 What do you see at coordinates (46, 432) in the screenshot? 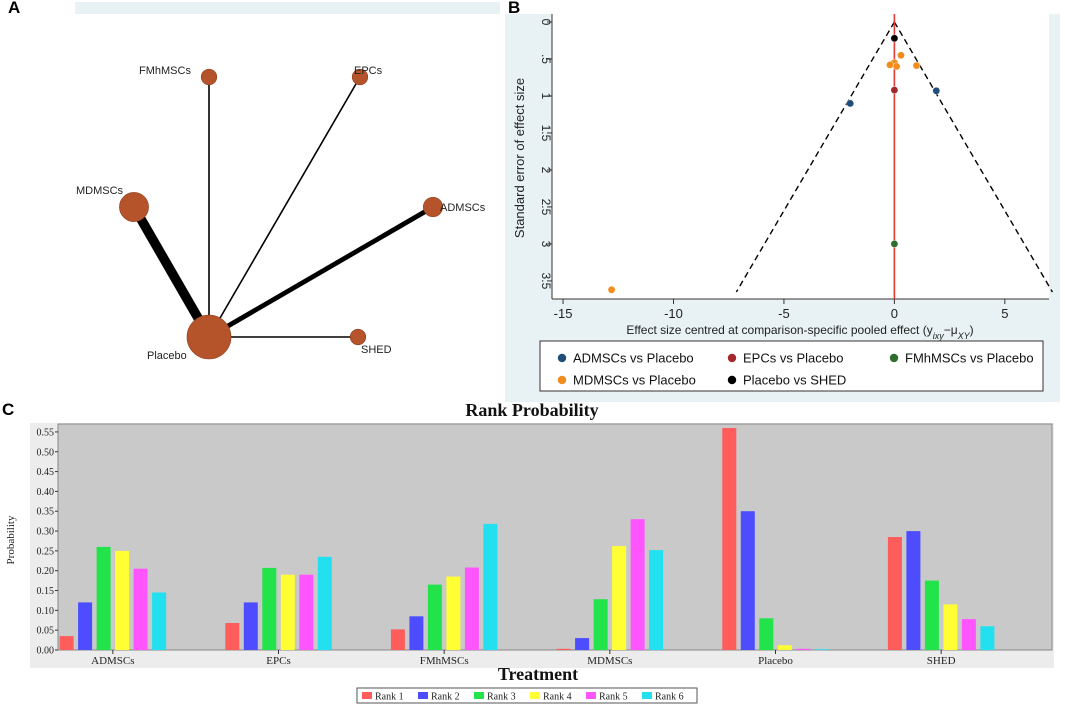
I see `rank-y-tick-label-11: 0.55` at bounding box center [46, 432].